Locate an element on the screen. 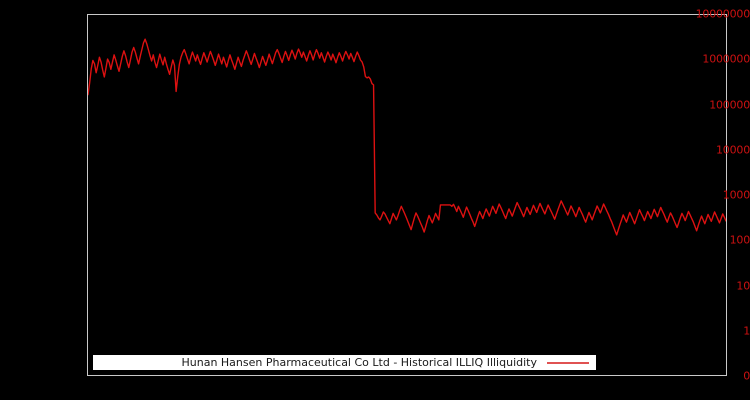  ytick-label-100: 100 is located at coordinates (739, 240).